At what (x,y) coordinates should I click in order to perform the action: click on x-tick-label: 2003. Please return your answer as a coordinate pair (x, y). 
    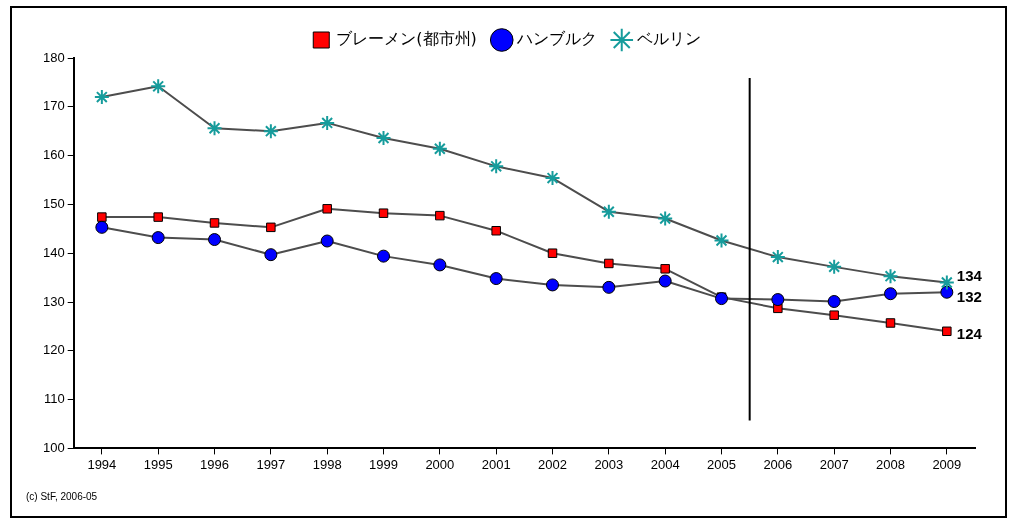
    Looking at the image, I should click on (609, 464).